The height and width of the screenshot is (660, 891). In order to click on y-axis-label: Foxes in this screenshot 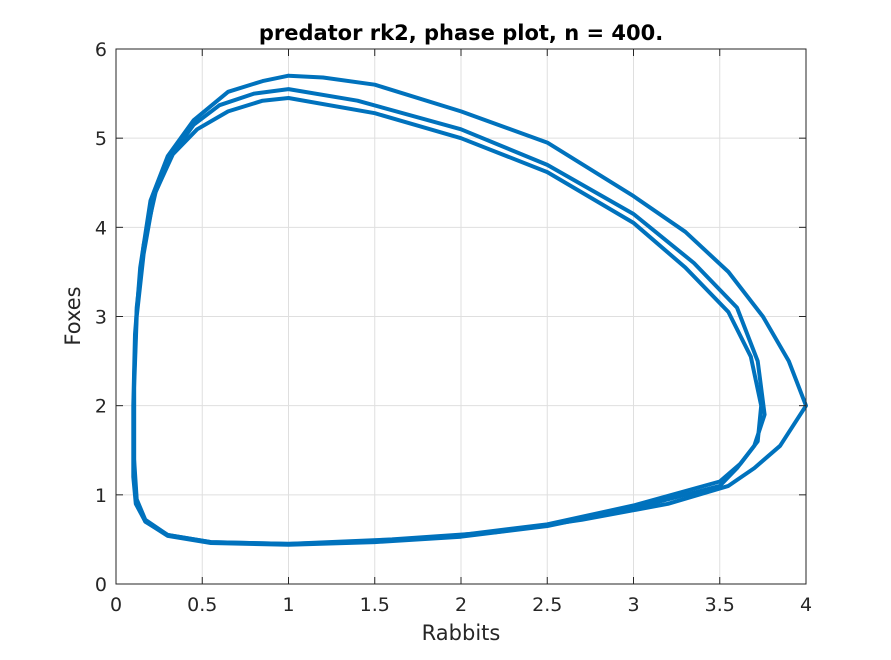, I will do `click(73, 315)`.